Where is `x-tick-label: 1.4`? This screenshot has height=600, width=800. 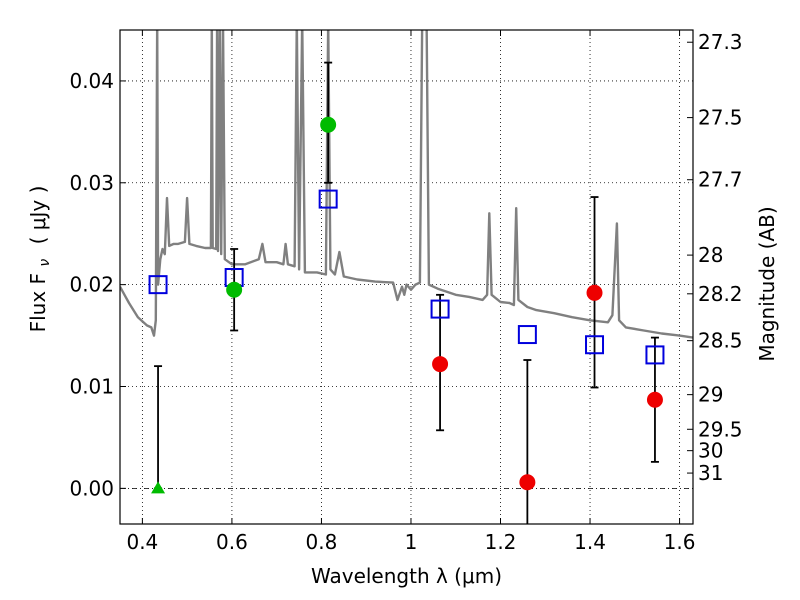 x-tick-label: 1.4 is located at coordinates (590, 542).